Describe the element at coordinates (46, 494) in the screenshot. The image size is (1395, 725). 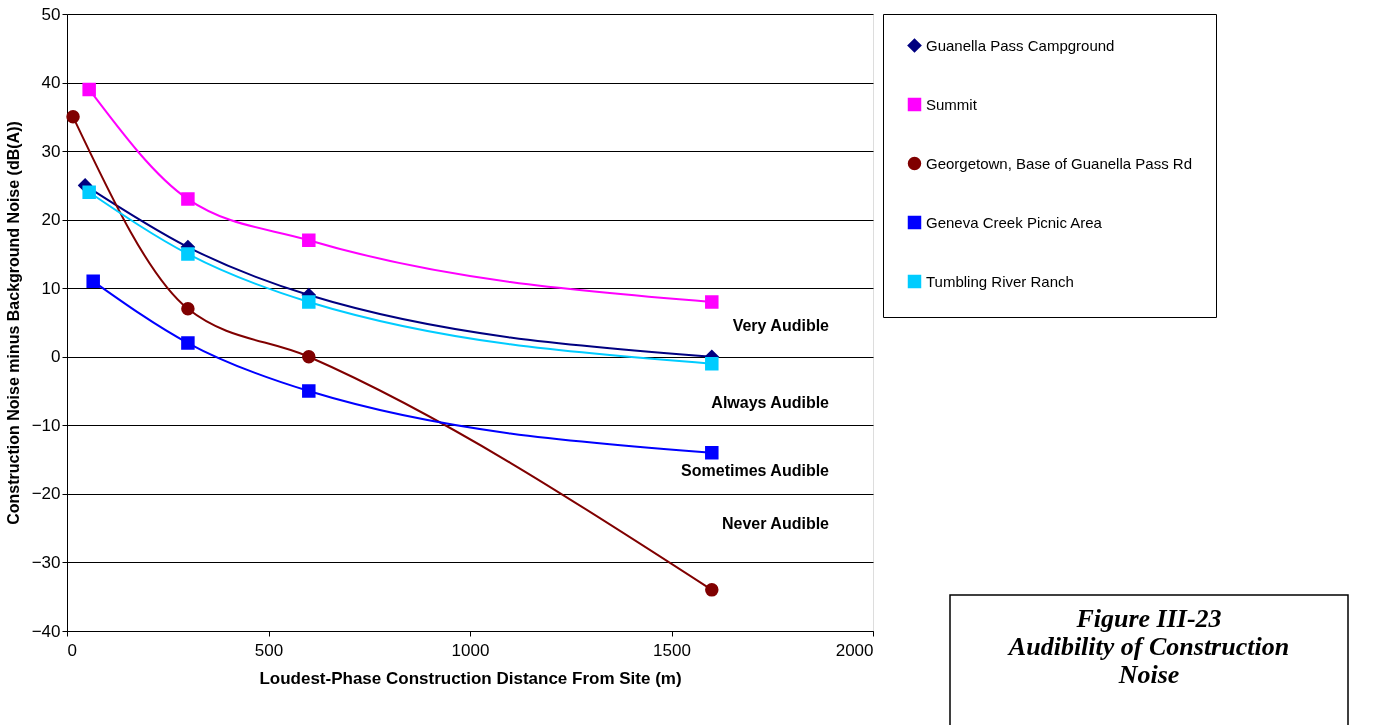
I see `y-tick-label: −20` at that location.